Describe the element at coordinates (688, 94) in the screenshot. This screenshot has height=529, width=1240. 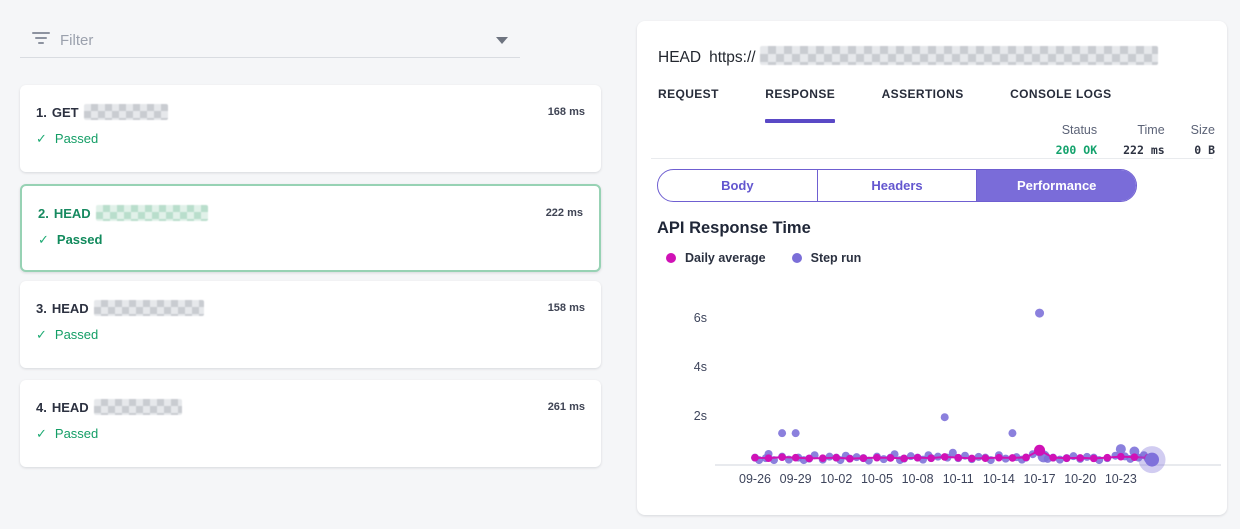
I see `tab-request: REQUEST` at that location.